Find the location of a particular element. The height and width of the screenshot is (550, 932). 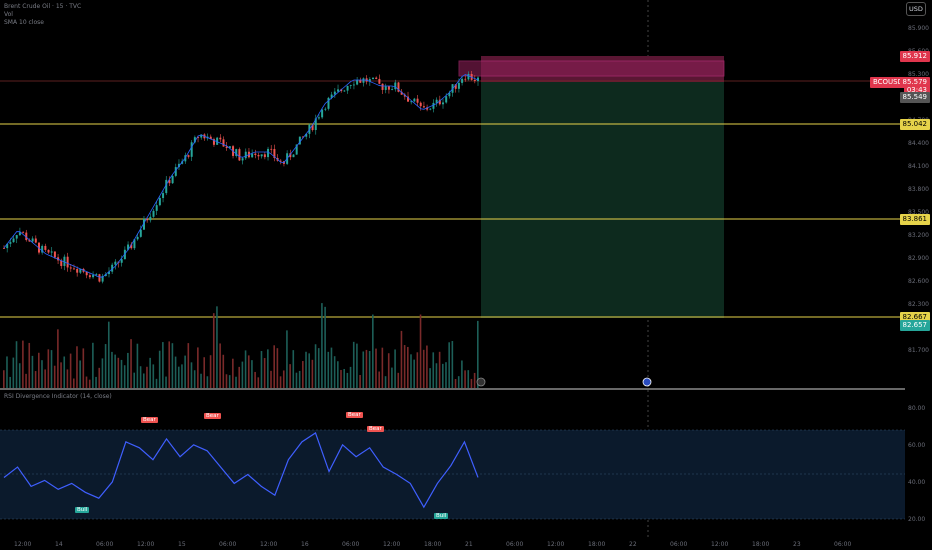

target-zone is located at coordinates (602, 200).